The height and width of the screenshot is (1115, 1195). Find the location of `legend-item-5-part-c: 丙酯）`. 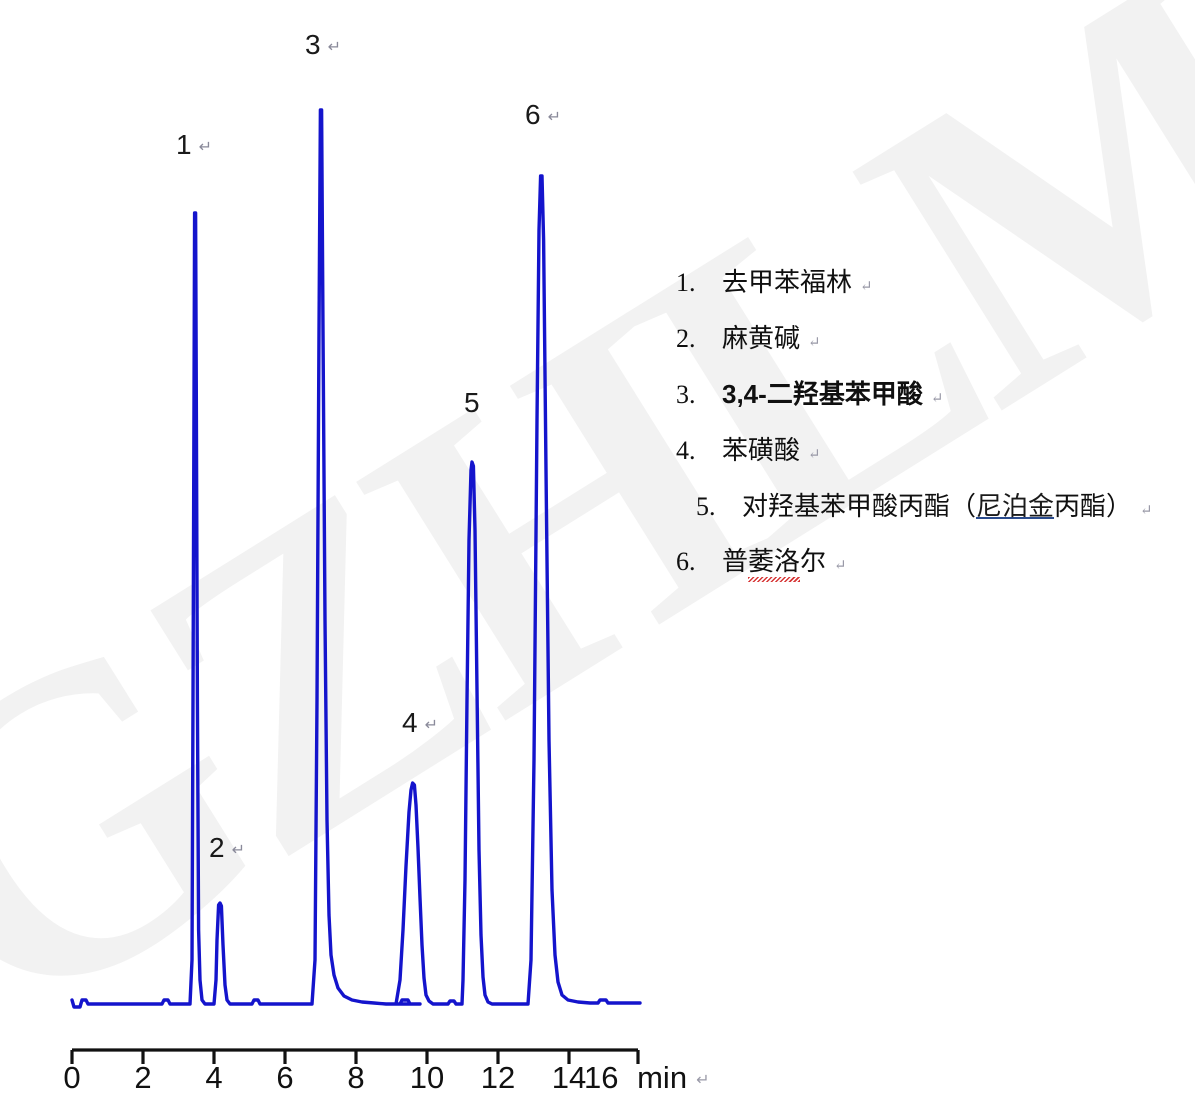

legend-item-5-part-c: 丙酯） is located at coordinates (1093, 506).